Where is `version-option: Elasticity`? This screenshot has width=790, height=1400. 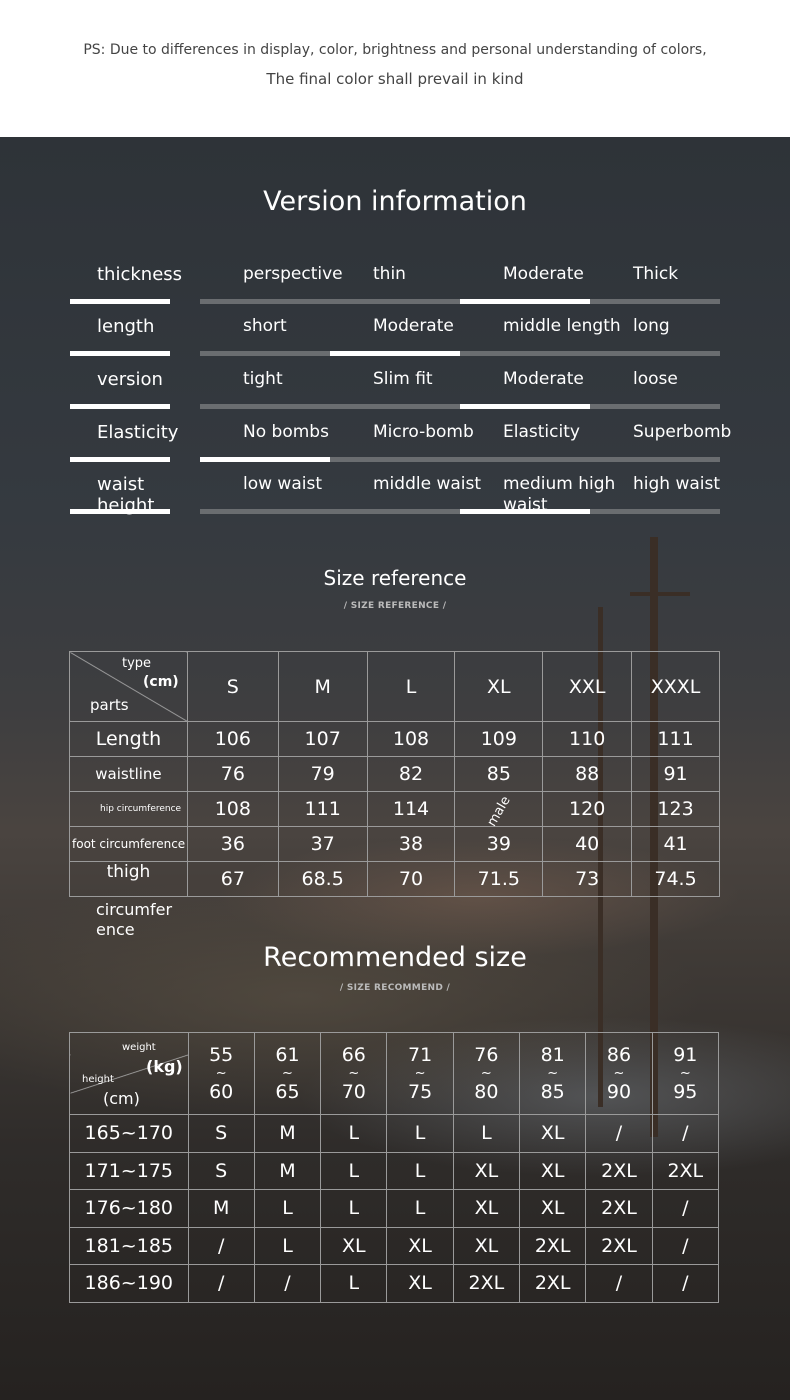
version-option: Elasticity is located at coordinates (541, 432).